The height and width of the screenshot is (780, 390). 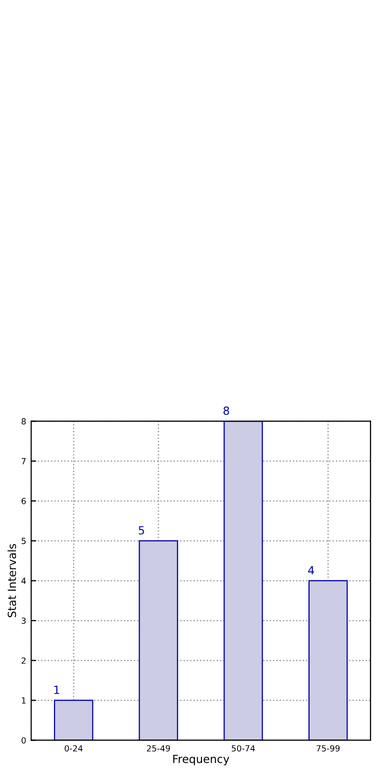 I want to click on y-axis-title: Stat Intervals, so click(x=12, y=581).